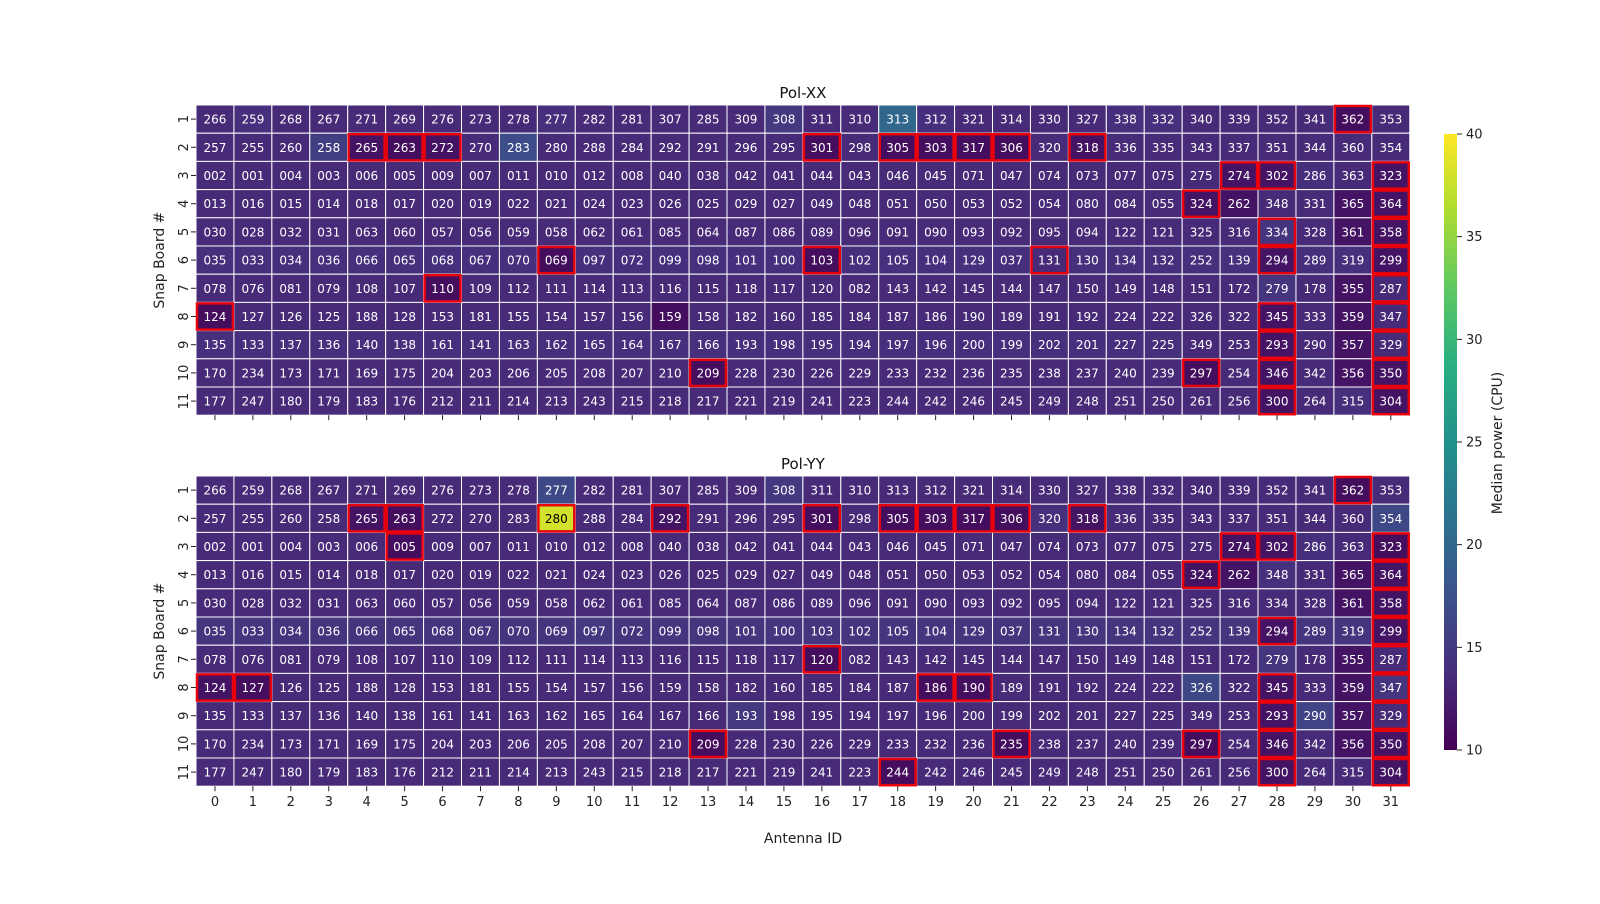 The height and width of the screenshot is (904, 1600). I want to click on cell-antenna-label: 110, so click(442, 660).